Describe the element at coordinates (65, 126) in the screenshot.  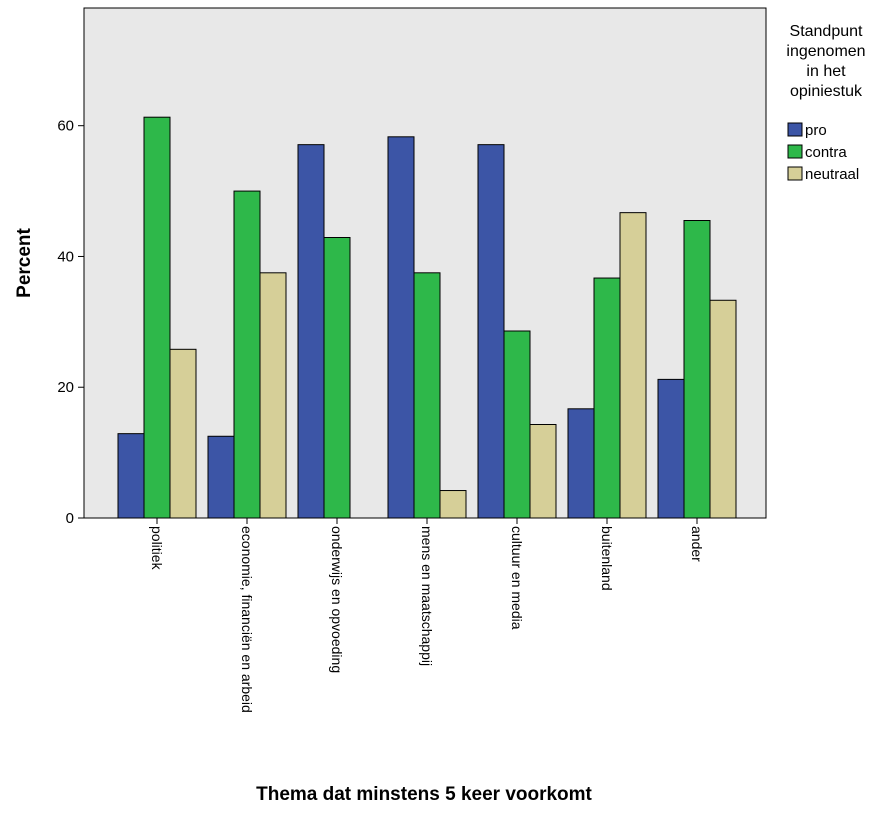
I see `y-tick-label: 60` at that location.